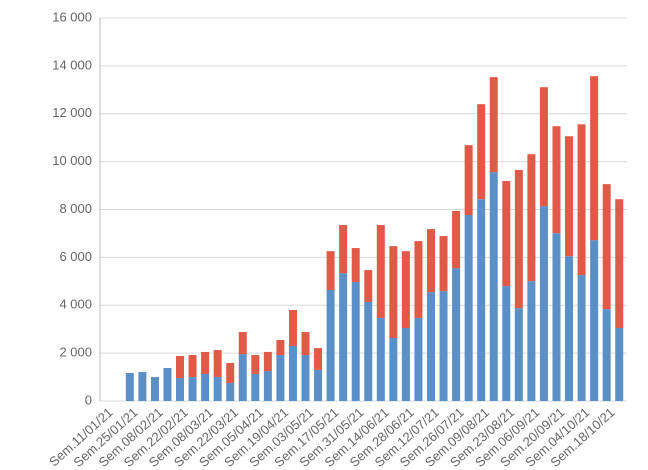 This screenshot has height=470, width=648. Describe the element at coordinates (75, 256) in the screenshot. I see `y-tick-label: 6 000` at that location.